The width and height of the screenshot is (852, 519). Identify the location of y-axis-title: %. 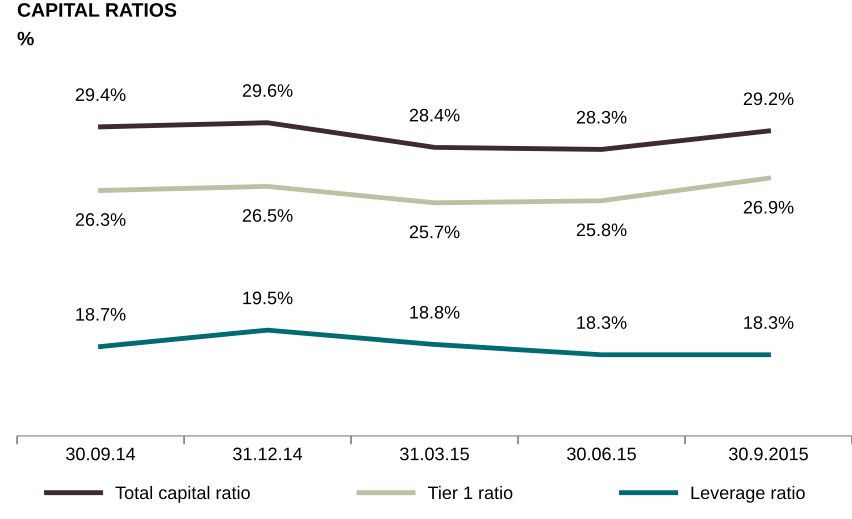
(26, 39).